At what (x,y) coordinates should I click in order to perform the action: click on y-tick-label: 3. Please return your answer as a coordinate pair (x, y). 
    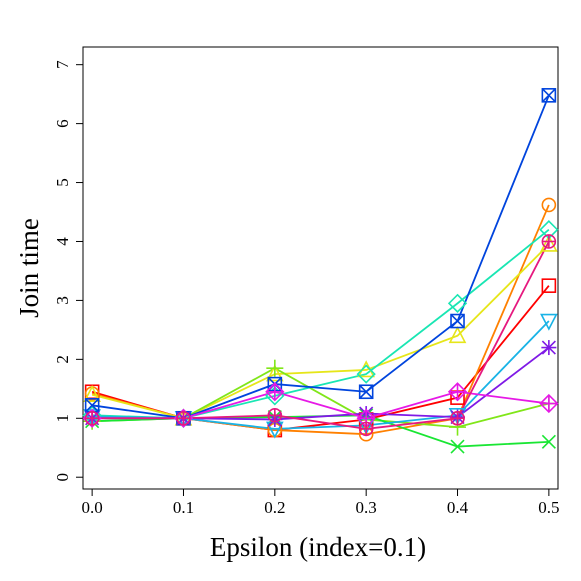
    Looking at the image, I should click on (62, 300).